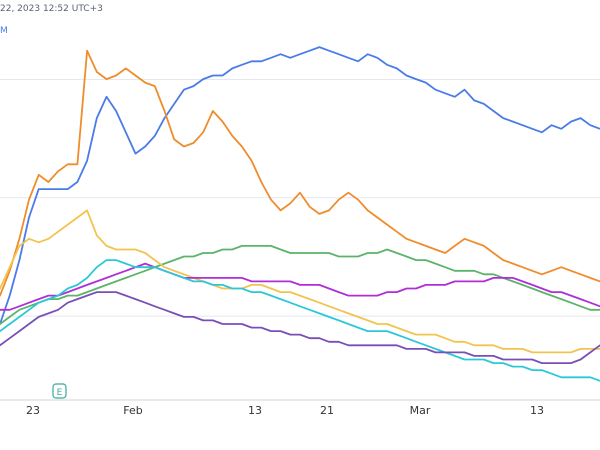  I want to click on x-tick-label-3: 21, so click(327, 410).